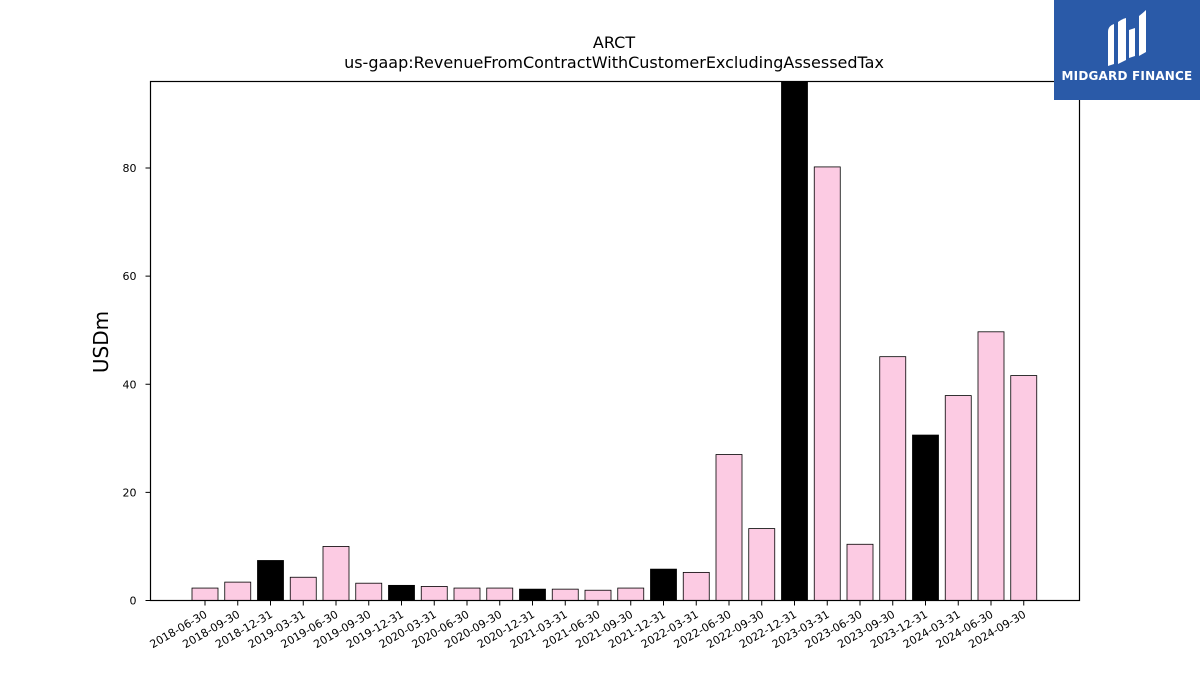 Image resolution: width=1200 pixels, height=675 pixels. I want to click on brand-logo: MIDGARD FINANCE, so click(1127, 50).